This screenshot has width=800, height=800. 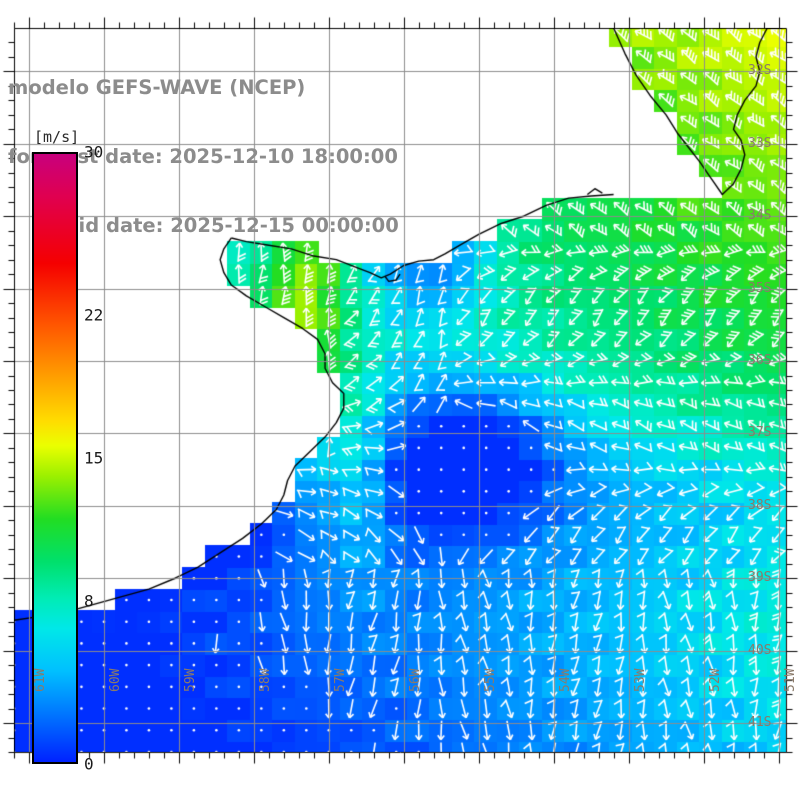 What do you see at coordinates (490, 680) in the screenshot?
I see `lon-tick-55W: 55W` at bounding box center [490, 680].